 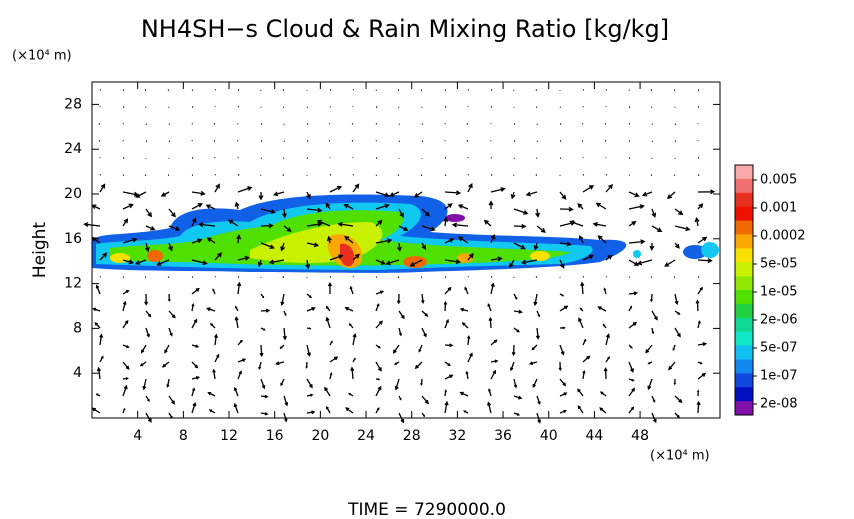 I want to click on x-unit-label: (×10⁴ m), so click(x=680, y=456).